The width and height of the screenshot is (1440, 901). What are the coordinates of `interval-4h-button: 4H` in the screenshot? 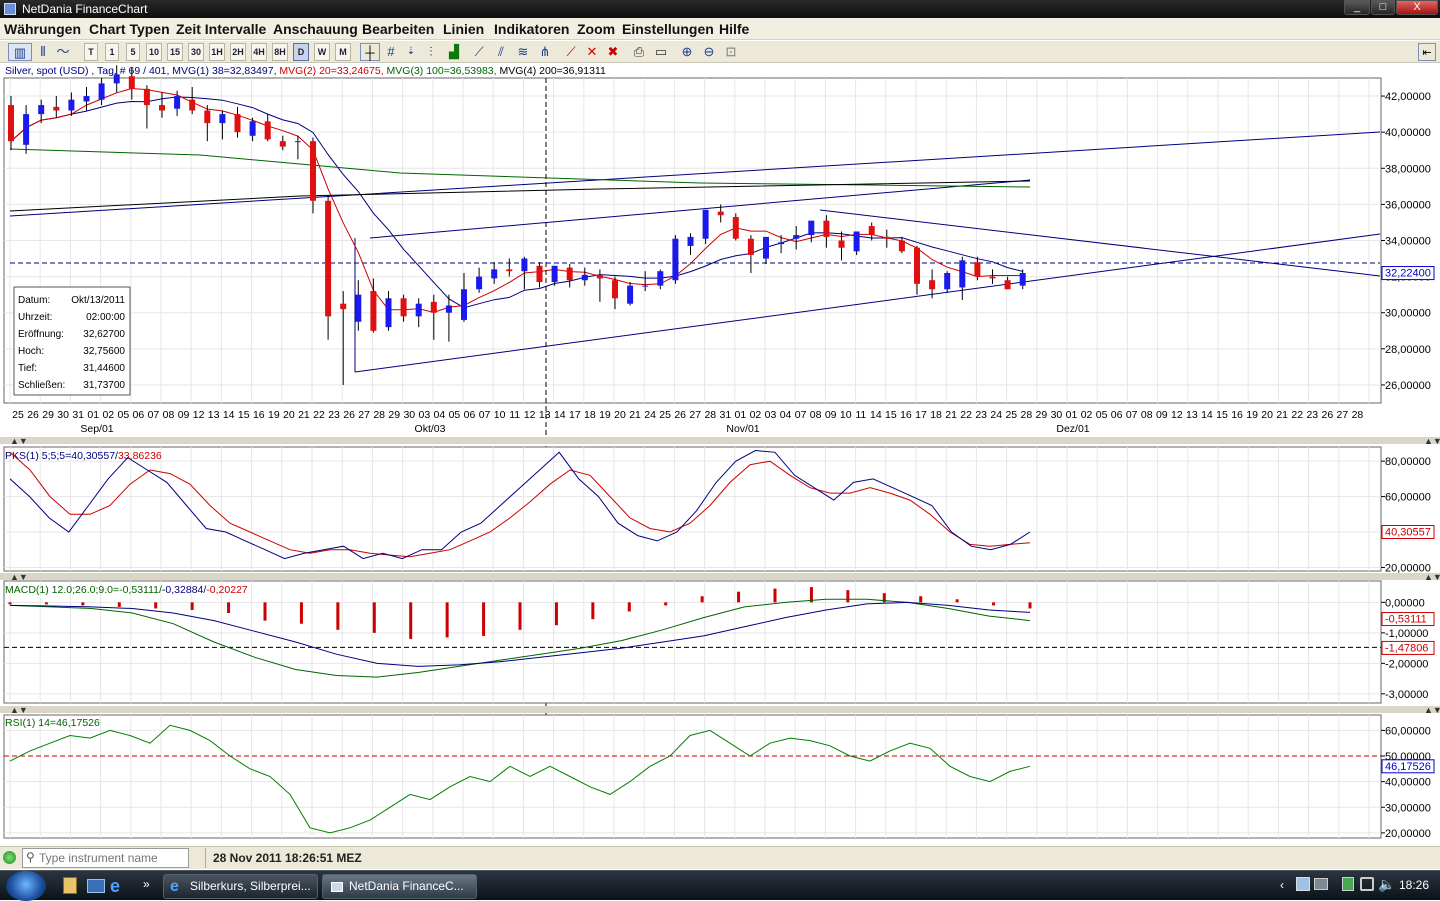 It's located at (259, 52).